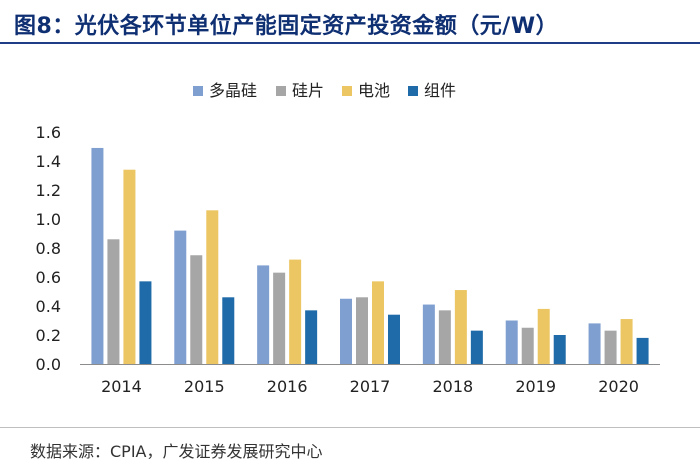  What do you see at coordinates (48, 335) in the screenshot?
I see `y-tick-label: 0.2` at bounding box center [48, 335].